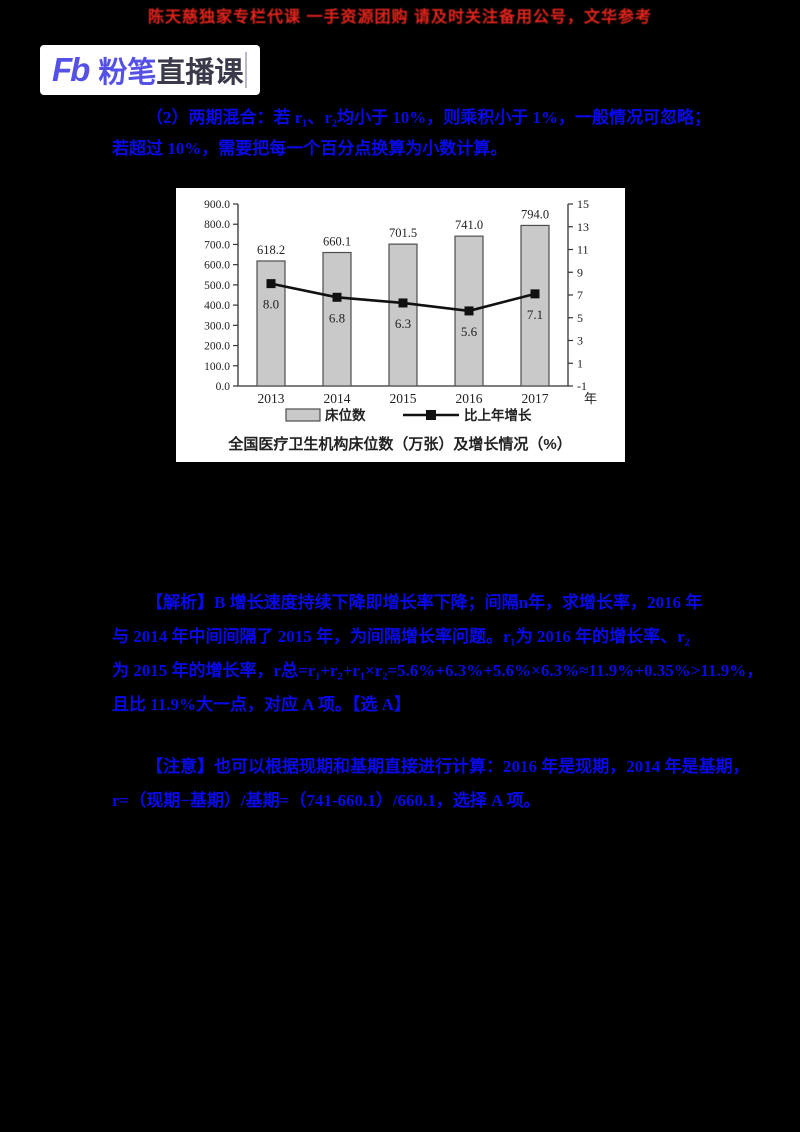 The image size is (800, 1132). What do you see at coordinates (582, 386) in the screenshot?
I see `right-axis-label: -1` at bounding box center [582, 386].